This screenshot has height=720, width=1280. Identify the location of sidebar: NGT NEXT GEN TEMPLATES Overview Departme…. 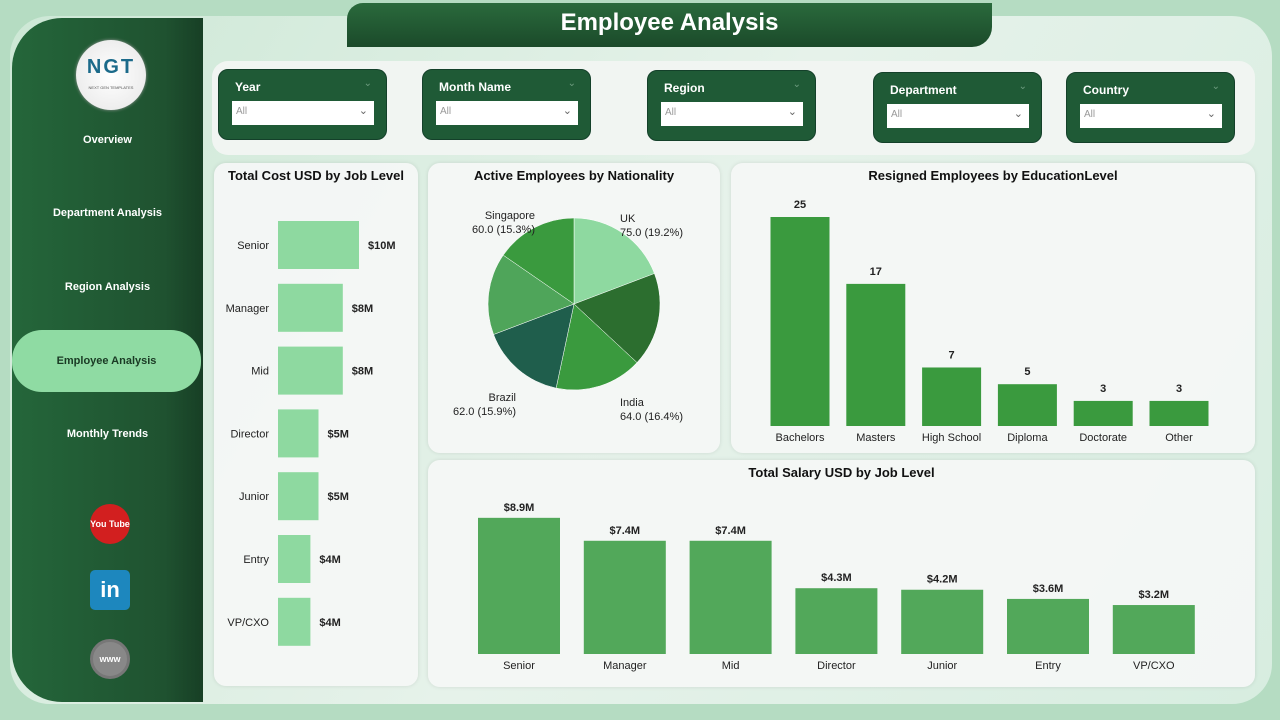
(107, 360).